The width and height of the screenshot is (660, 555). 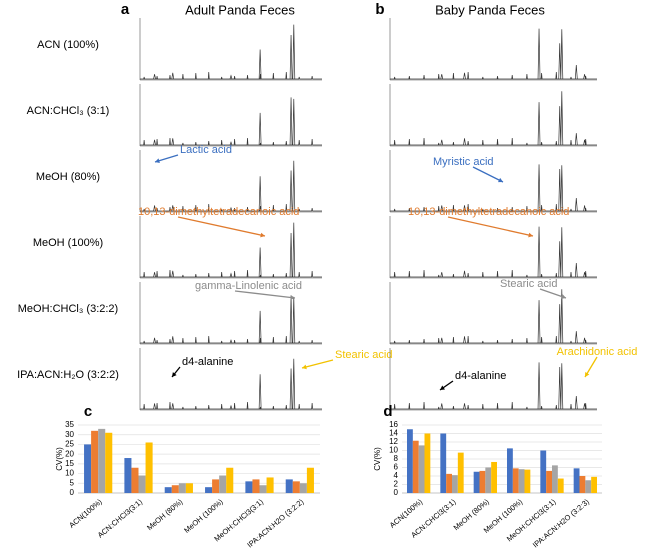 I want to click on solvent-label: MeOH (80%), so click(x=68, y=177).